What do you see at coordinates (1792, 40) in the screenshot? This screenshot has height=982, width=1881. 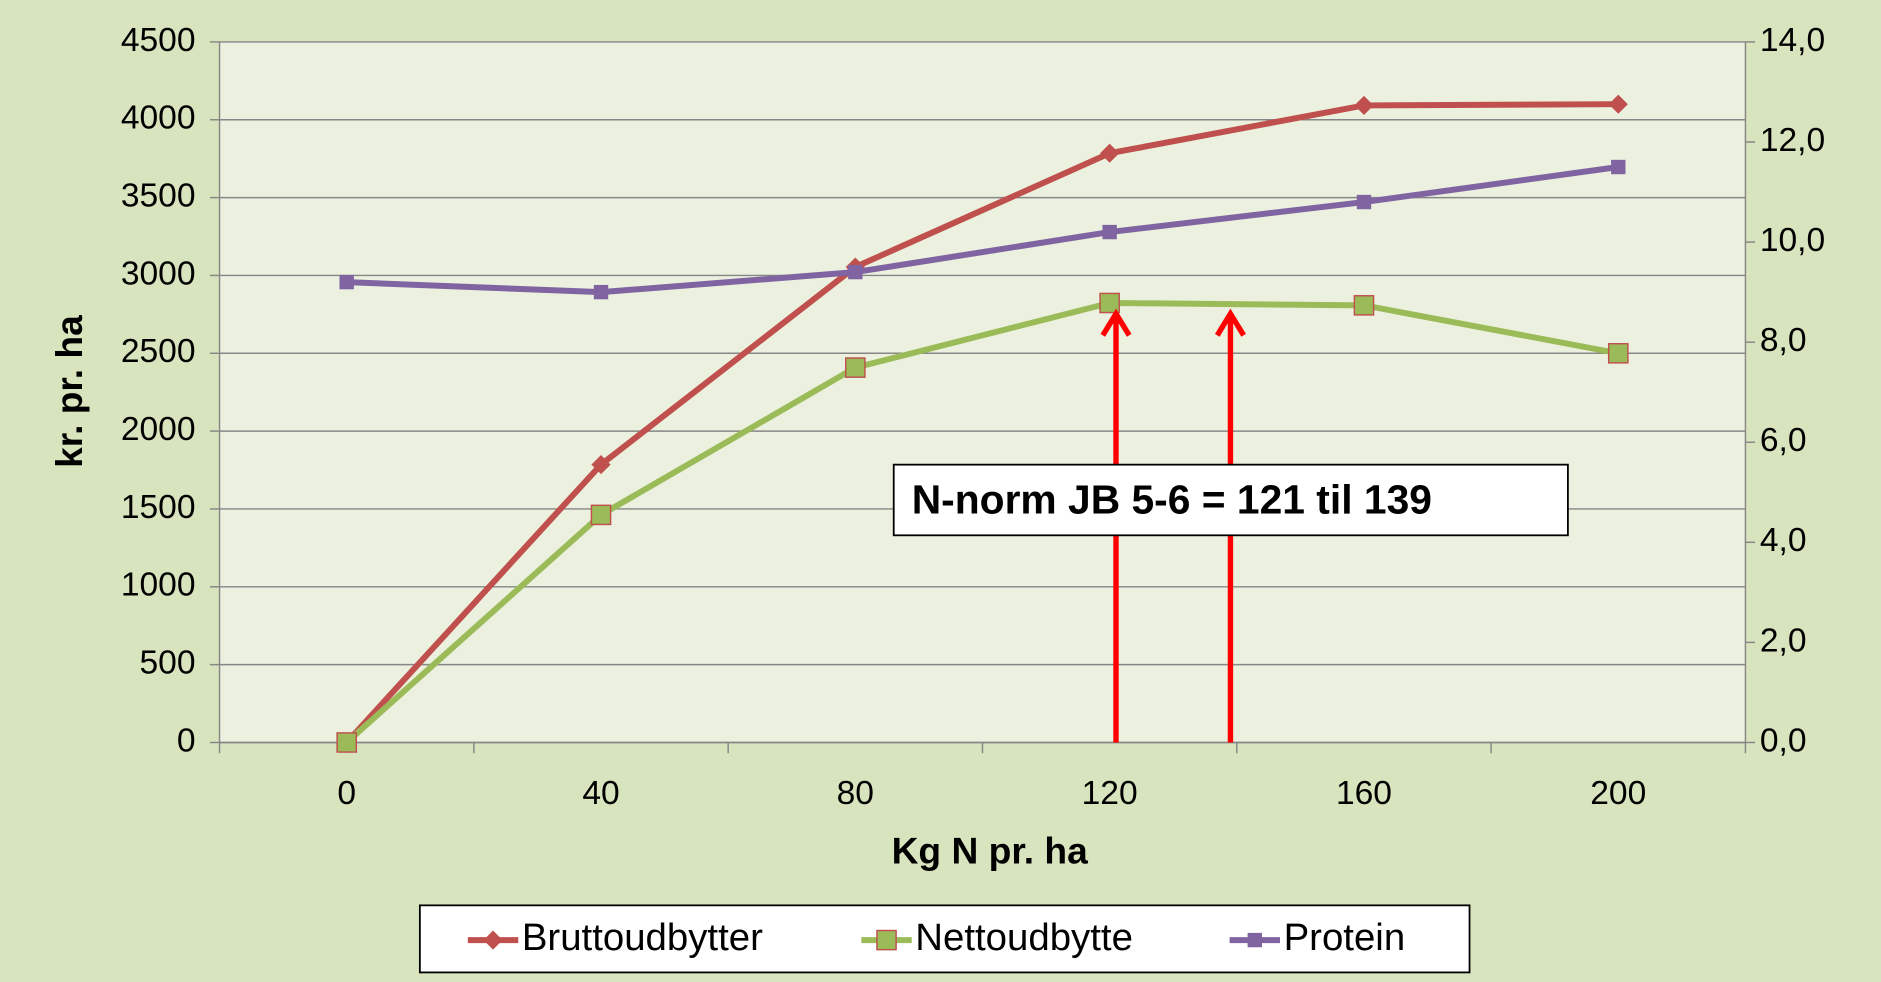 I see `y2-tick-label: 14,0` at bounding box center [1792, 40].